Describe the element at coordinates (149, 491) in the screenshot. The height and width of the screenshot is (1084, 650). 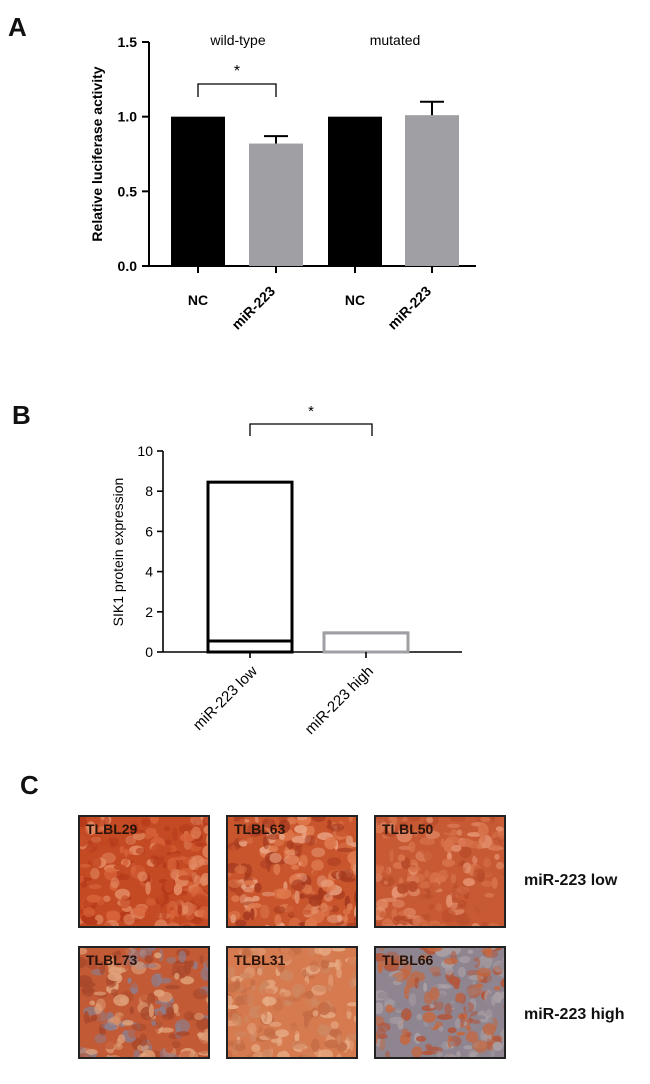
I see `y-tick-label-b: 8` at that location.